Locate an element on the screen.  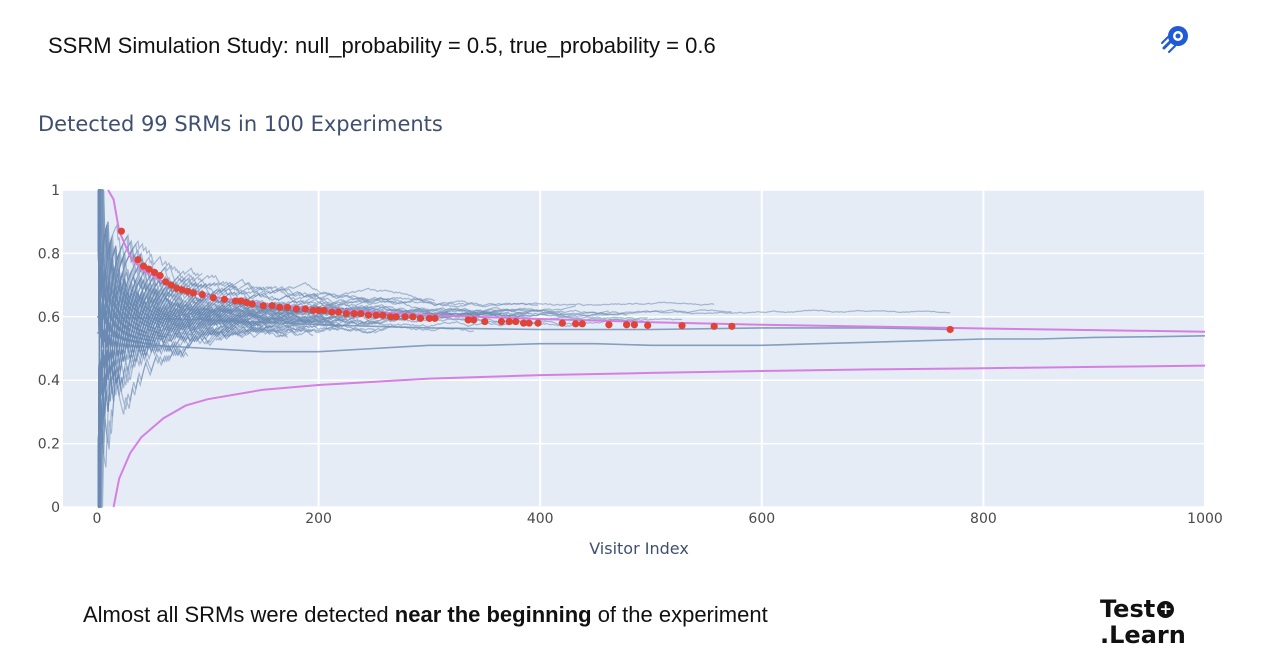
caption-text-pre: Almost all SRMs were detected is located at coordinates (239, 614).